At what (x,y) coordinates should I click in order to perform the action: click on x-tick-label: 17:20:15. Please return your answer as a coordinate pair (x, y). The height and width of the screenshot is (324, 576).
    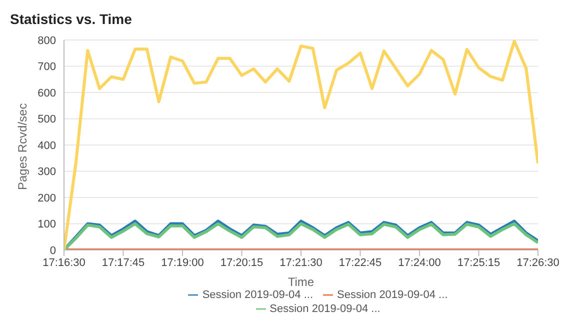
    Looking at the image, I should click on (242, 262).